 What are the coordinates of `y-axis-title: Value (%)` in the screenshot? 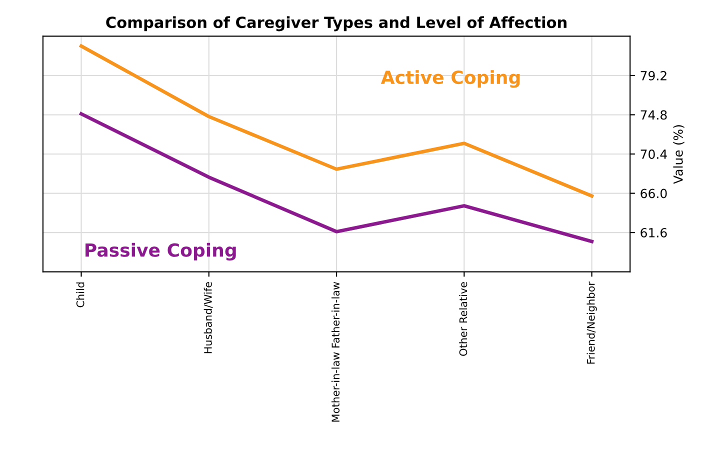 It's located at (678, 154).